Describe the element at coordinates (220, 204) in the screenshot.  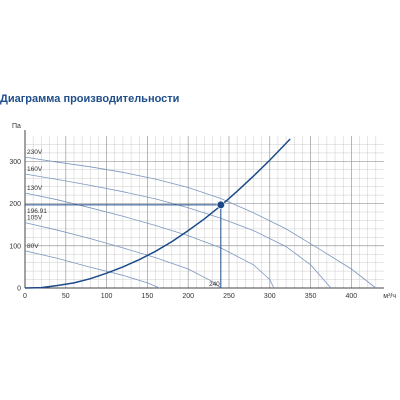
I see `operating-point-marker` at that location.